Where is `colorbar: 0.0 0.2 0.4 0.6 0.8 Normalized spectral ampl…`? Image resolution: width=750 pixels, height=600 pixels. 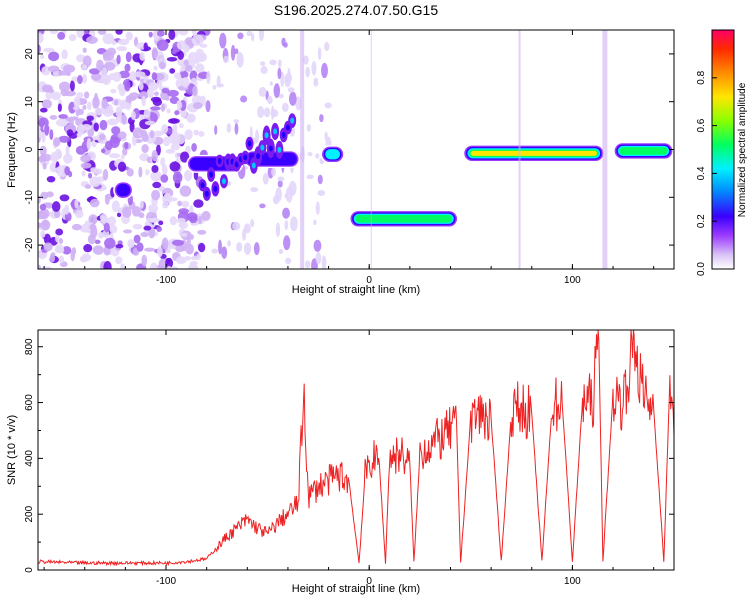 colorbar: 0.0 0.2 0.4 0.6 0.8 Normalized spectral ampl… is located at coordinates (722, 152).